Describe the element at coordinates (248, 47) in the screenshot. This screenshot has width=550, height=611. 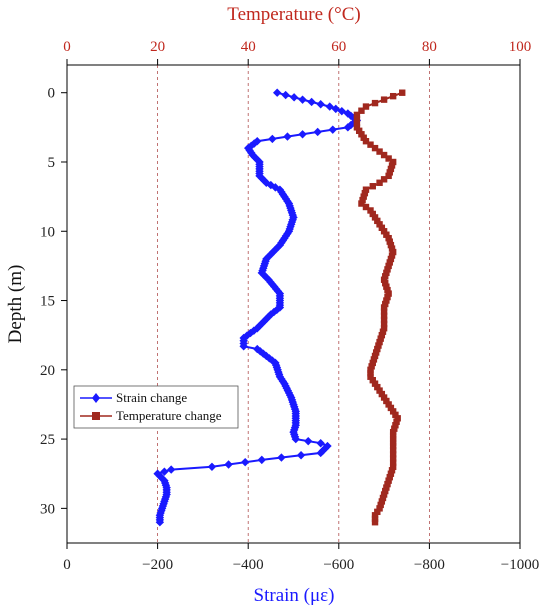
I see `top-tick-label: 40` at that location.